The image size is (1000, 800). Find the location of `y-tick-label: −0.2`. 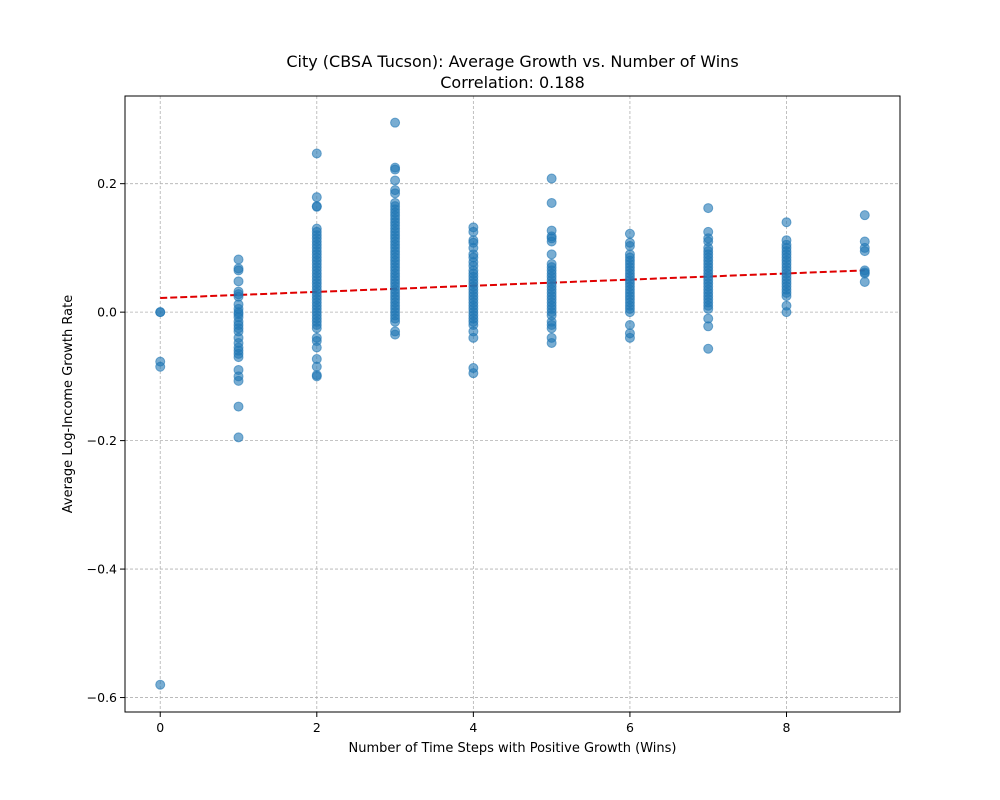

y-tick-label: −0.2 is located at coordinates (102, 440).